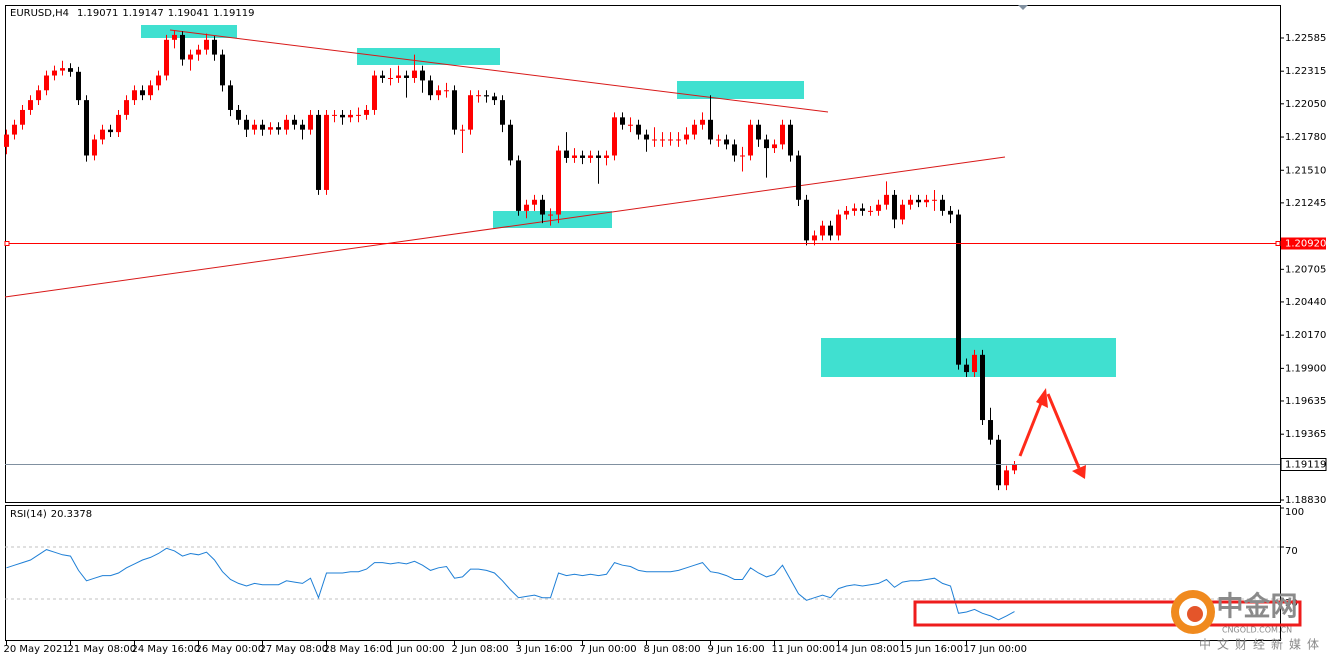 The image size is (1329, 662). Describe the element at coordinates (1305, 137) in the screenshot. I see `y-tick-label: 1.21780` at that location.